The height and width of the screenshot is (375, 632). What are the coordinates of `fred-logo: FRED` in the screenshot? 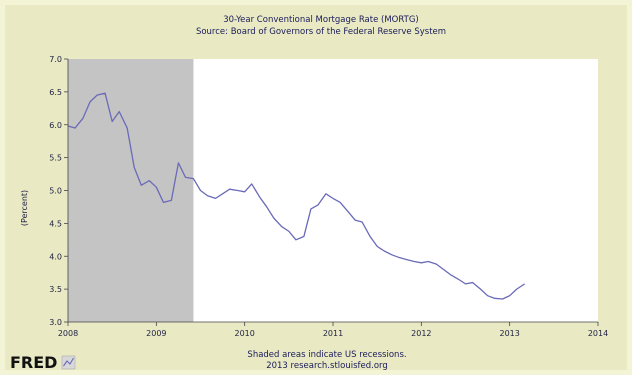 It's located at (33, 362).